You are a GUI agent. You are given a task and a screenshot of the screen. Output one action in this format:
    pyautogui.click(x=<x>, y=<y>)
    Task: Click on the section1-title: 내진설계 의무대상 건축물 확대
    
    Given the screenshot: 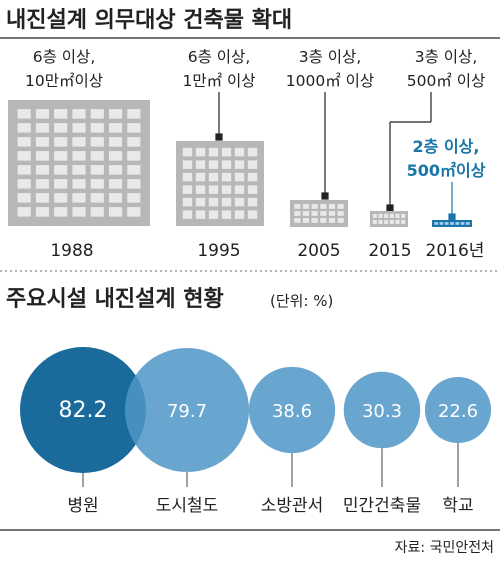 What is the action you would take?
    pyautogui.click(x=149, y=20)
    